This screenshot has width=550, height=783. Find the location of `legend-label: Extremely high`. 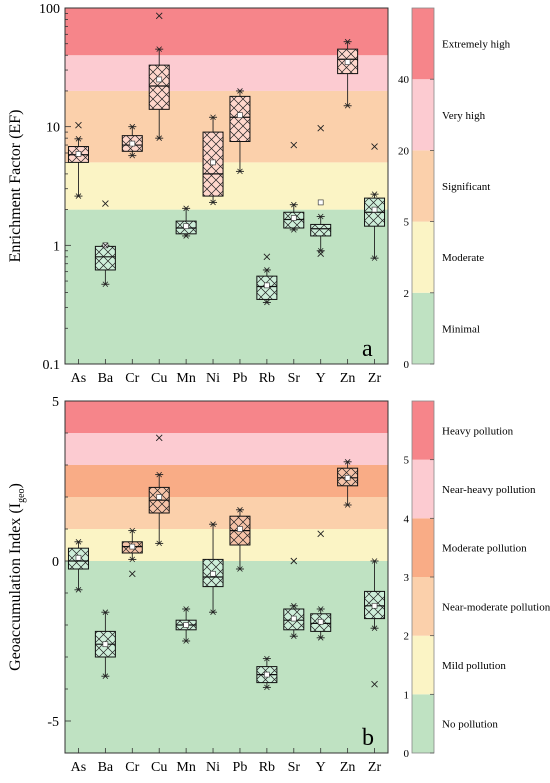

legend-label: Extremely high is located at coordinates (476, 45).